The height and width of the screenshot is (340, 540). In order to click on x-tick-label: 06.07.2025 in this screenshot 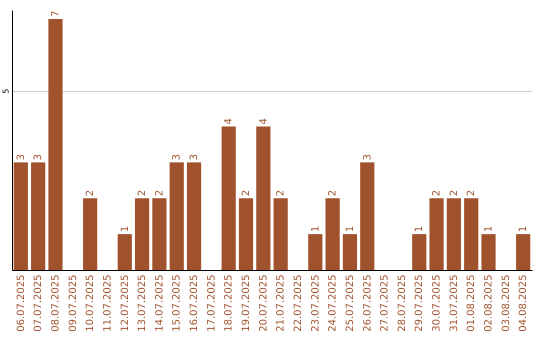, I will do `click(21, 303)`.